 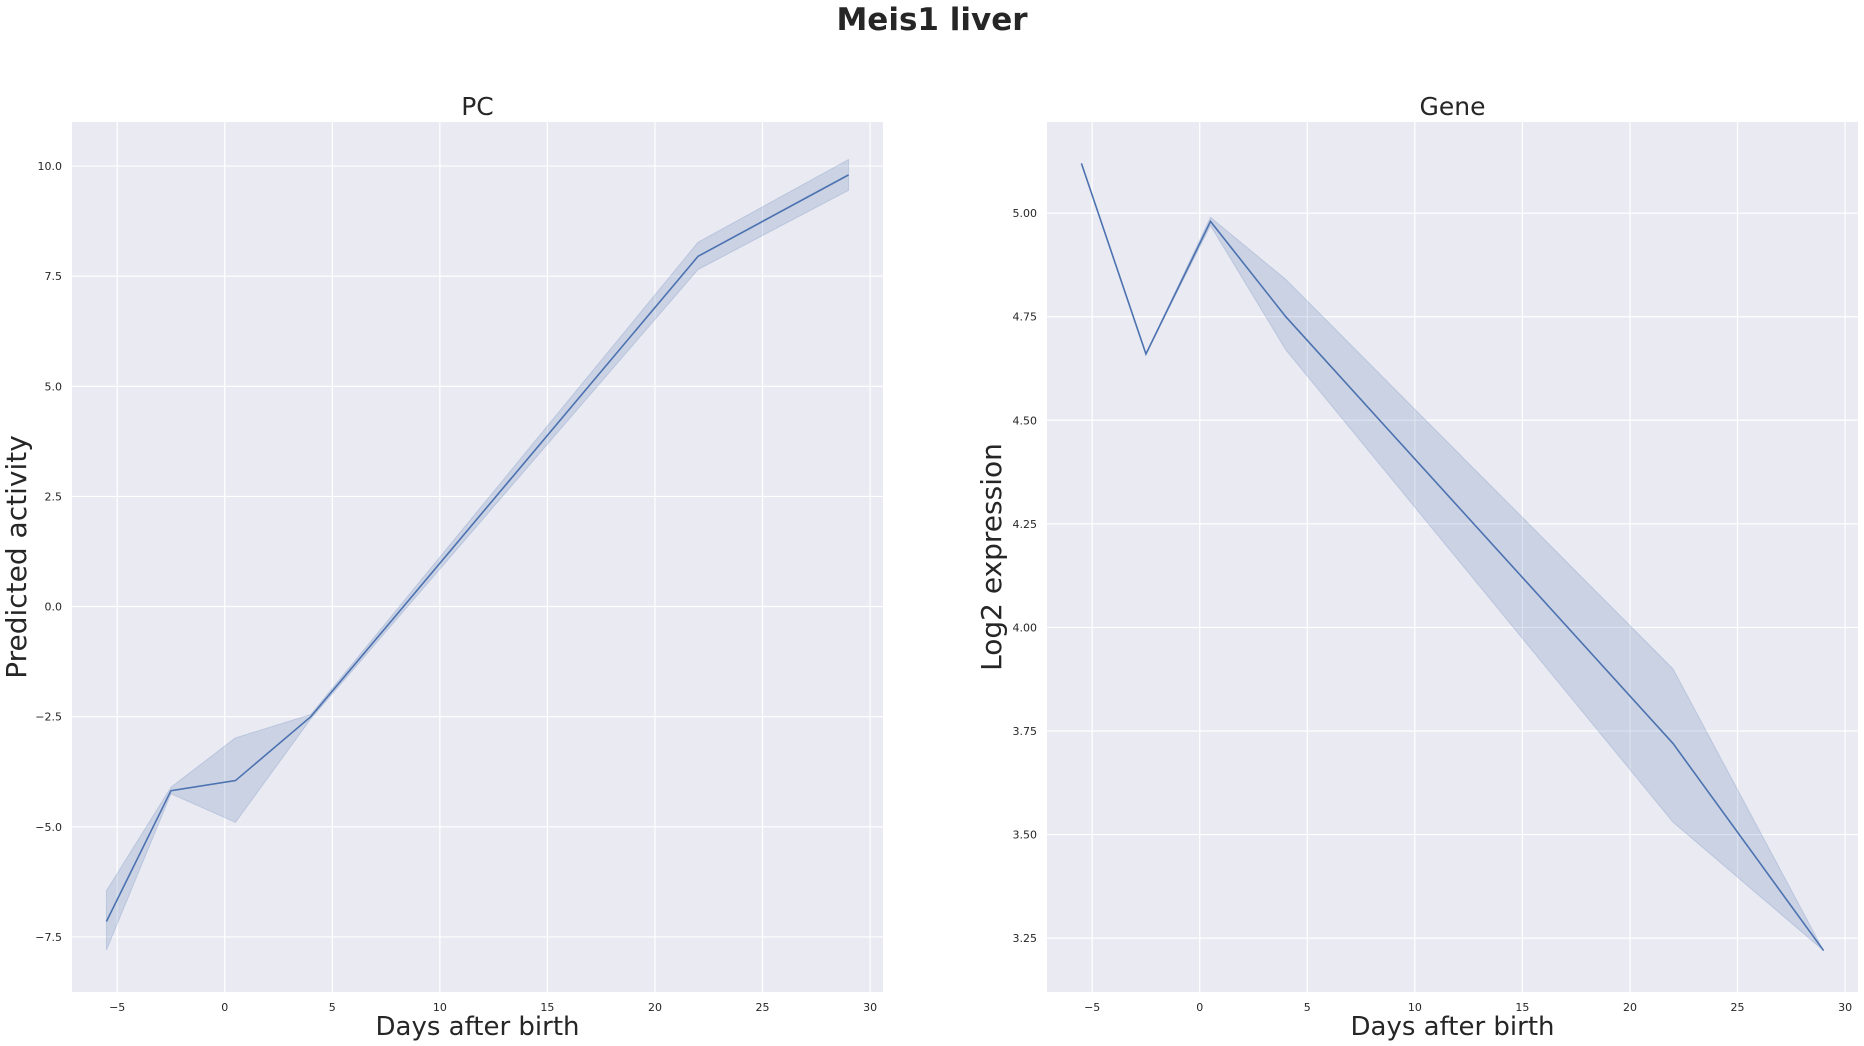 I want to click on y-axis-label: Log2 expression, so click(x=991, y=557).